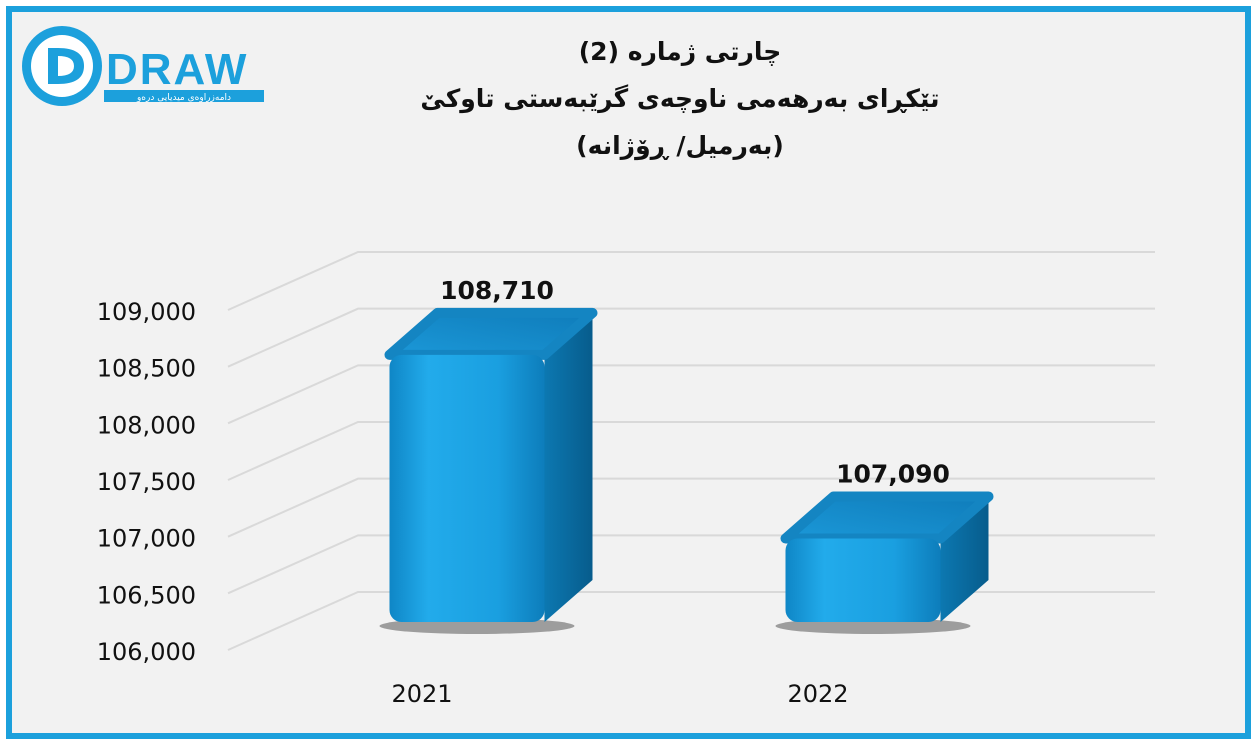 The image size is (1257, 745). Describe the element at coordinates (53, 66) in the screenshot. I see `logo-d-stem` at that location.